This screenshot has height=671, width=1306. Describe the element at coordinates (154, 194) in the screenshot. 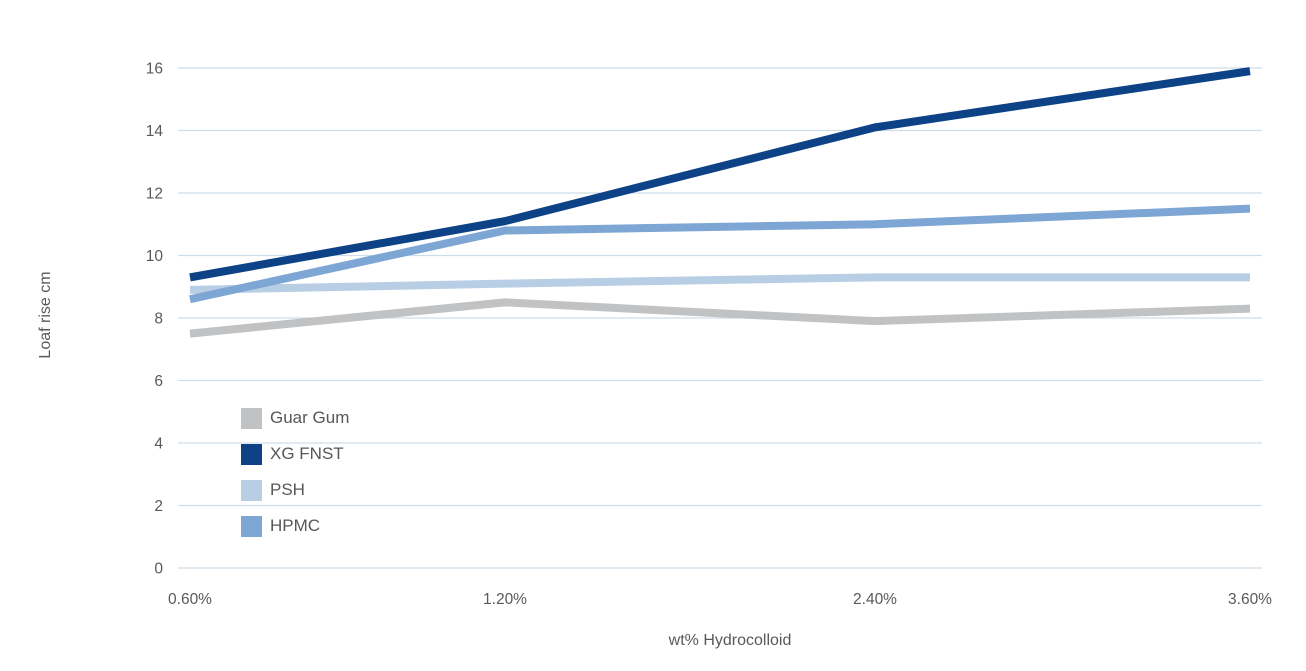

I see `y-tick-label: 12` at that location.